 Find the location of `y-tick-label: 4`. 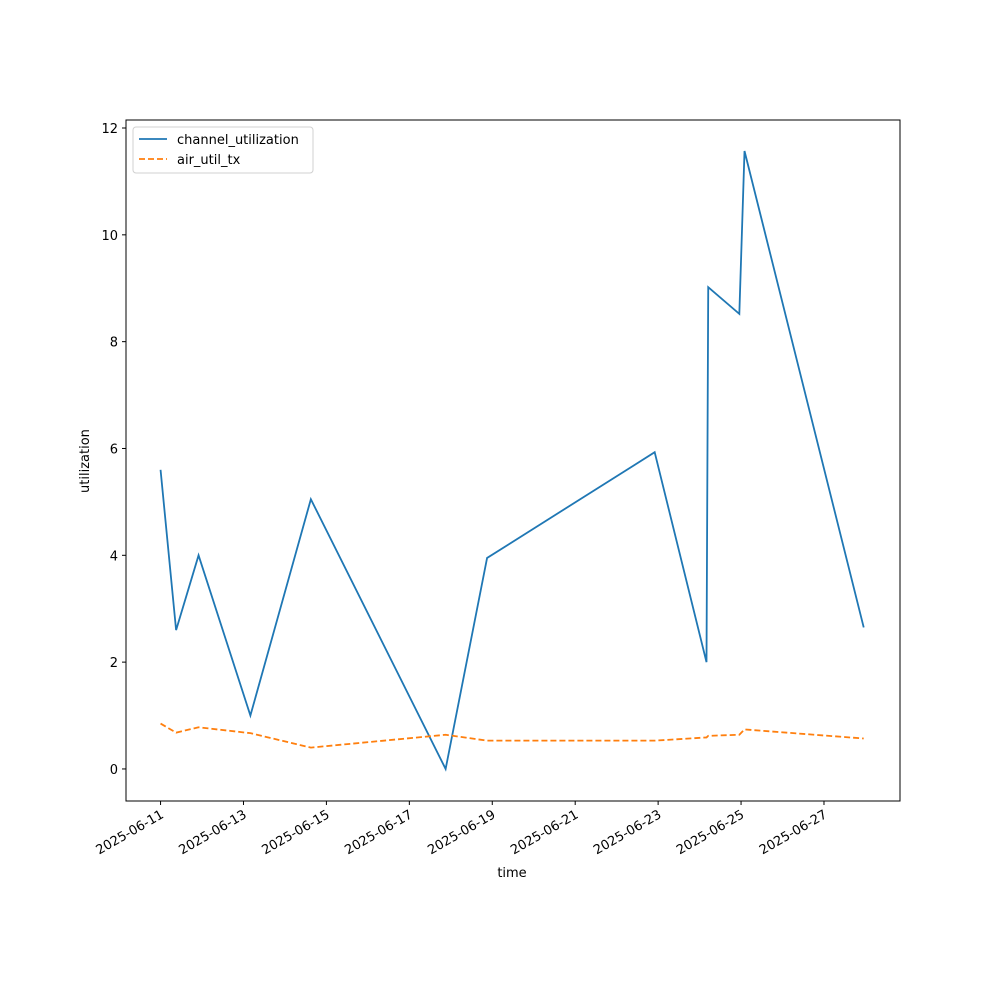

y-tick-label: 4 is located at coordinates (114, 556).